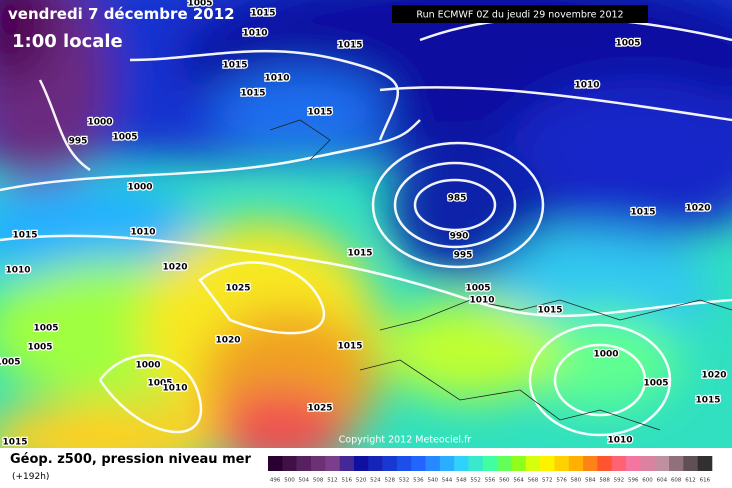 Image resolution: width=732 pixels, height=488 pixels. What do you see at coordinates (690, 481) in the screenshot?
I see `scale-label: 612` at bounding box center [690, 481].